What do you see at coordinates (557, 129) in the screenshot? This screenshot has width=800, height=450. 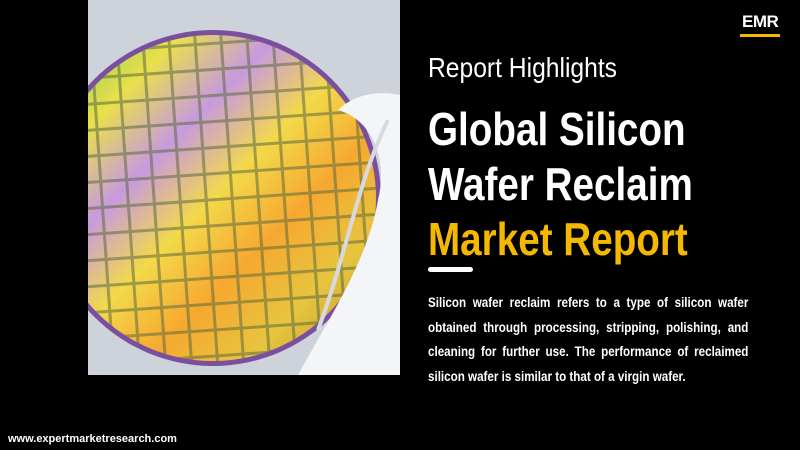 I see `title-line: Global Silicon` at bounding box center [557, 129].